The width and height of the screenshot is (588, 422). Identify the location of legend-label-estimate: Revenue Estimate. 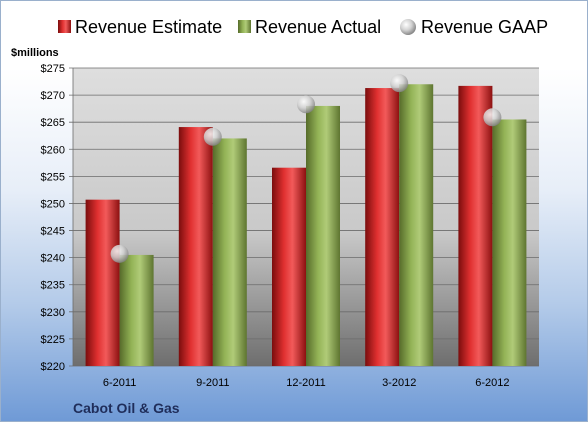
(148, 27).